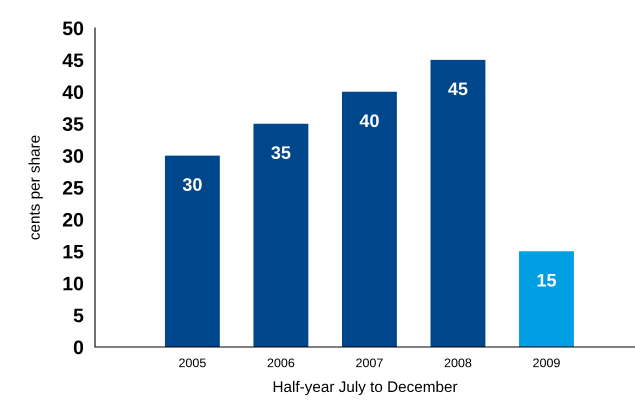  I want to click on data-label: 45, so click(458, 89).